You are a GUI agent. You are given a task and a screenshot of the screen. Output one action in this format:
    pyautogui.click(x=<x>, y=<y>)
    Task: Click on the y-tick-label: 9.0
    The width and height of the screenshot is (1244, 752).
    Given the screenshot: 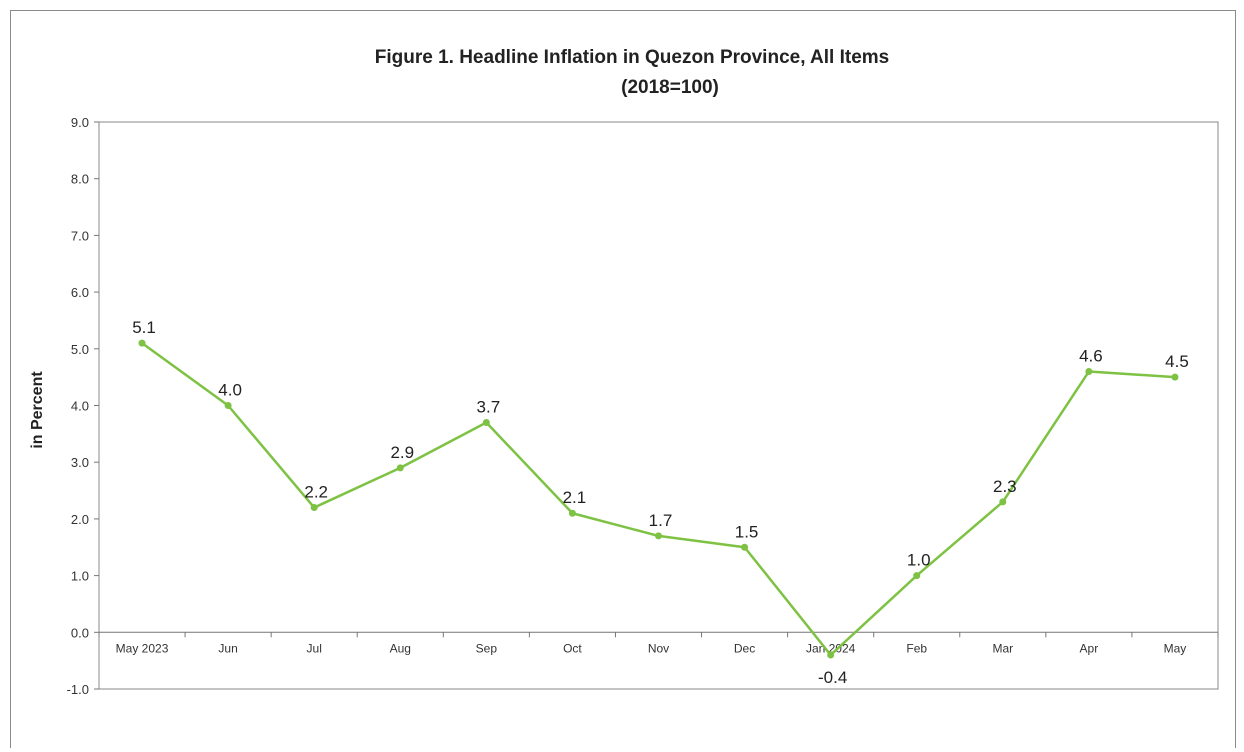 What is the action you would take?
    pyautogui.click(x=80, y=122)
    